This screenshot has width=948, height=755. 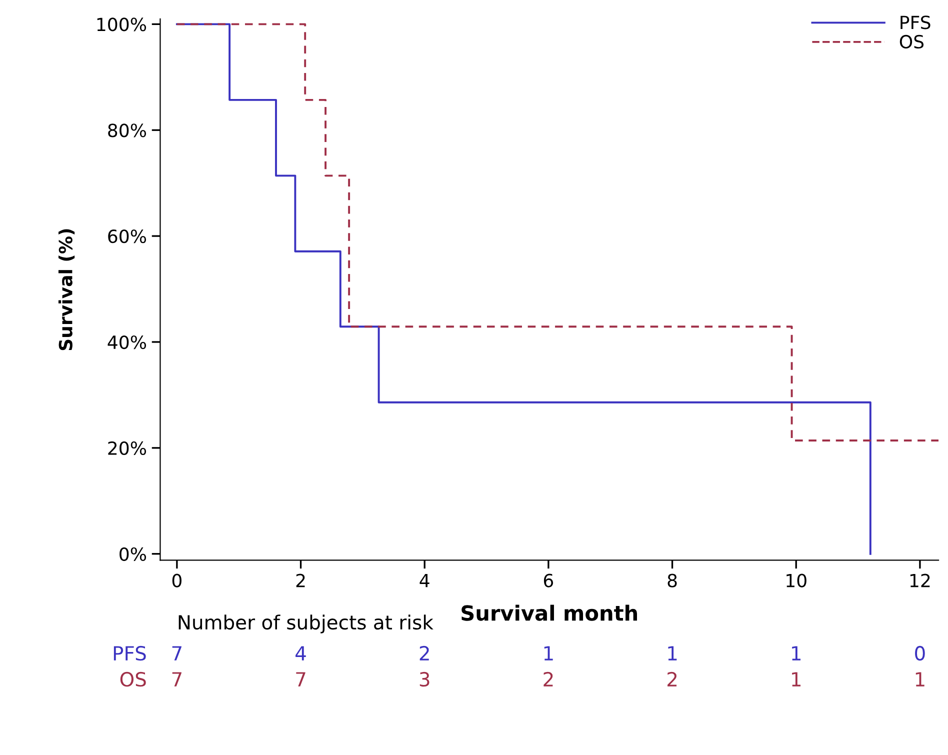 What do you see at coordinates (912, 41) in the screenshot?
I see `legend-label: OS` at bounding box center [912, 41].